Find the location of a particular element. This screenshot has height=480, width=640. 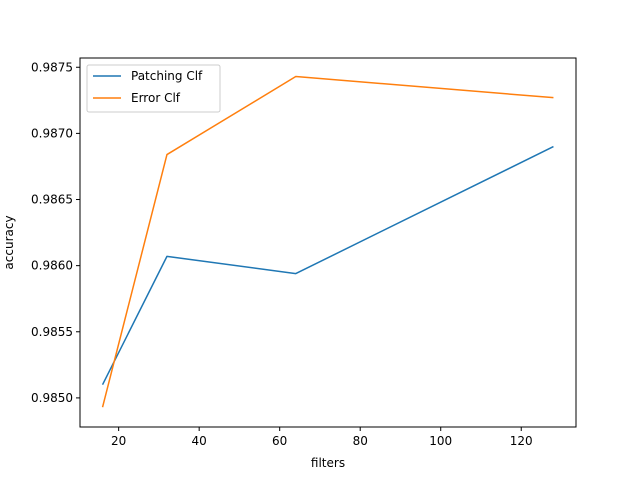

legend: Patching Clf Error Clf is located at coordinates (153, 88).